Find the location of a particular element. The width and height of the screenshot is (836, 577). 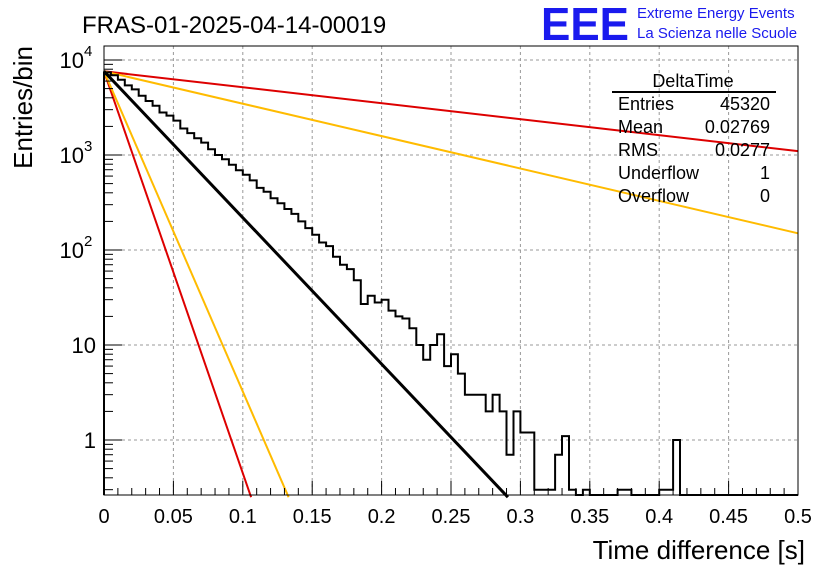

x-tick-label: 0.25 is located at coordinates (451, 517).